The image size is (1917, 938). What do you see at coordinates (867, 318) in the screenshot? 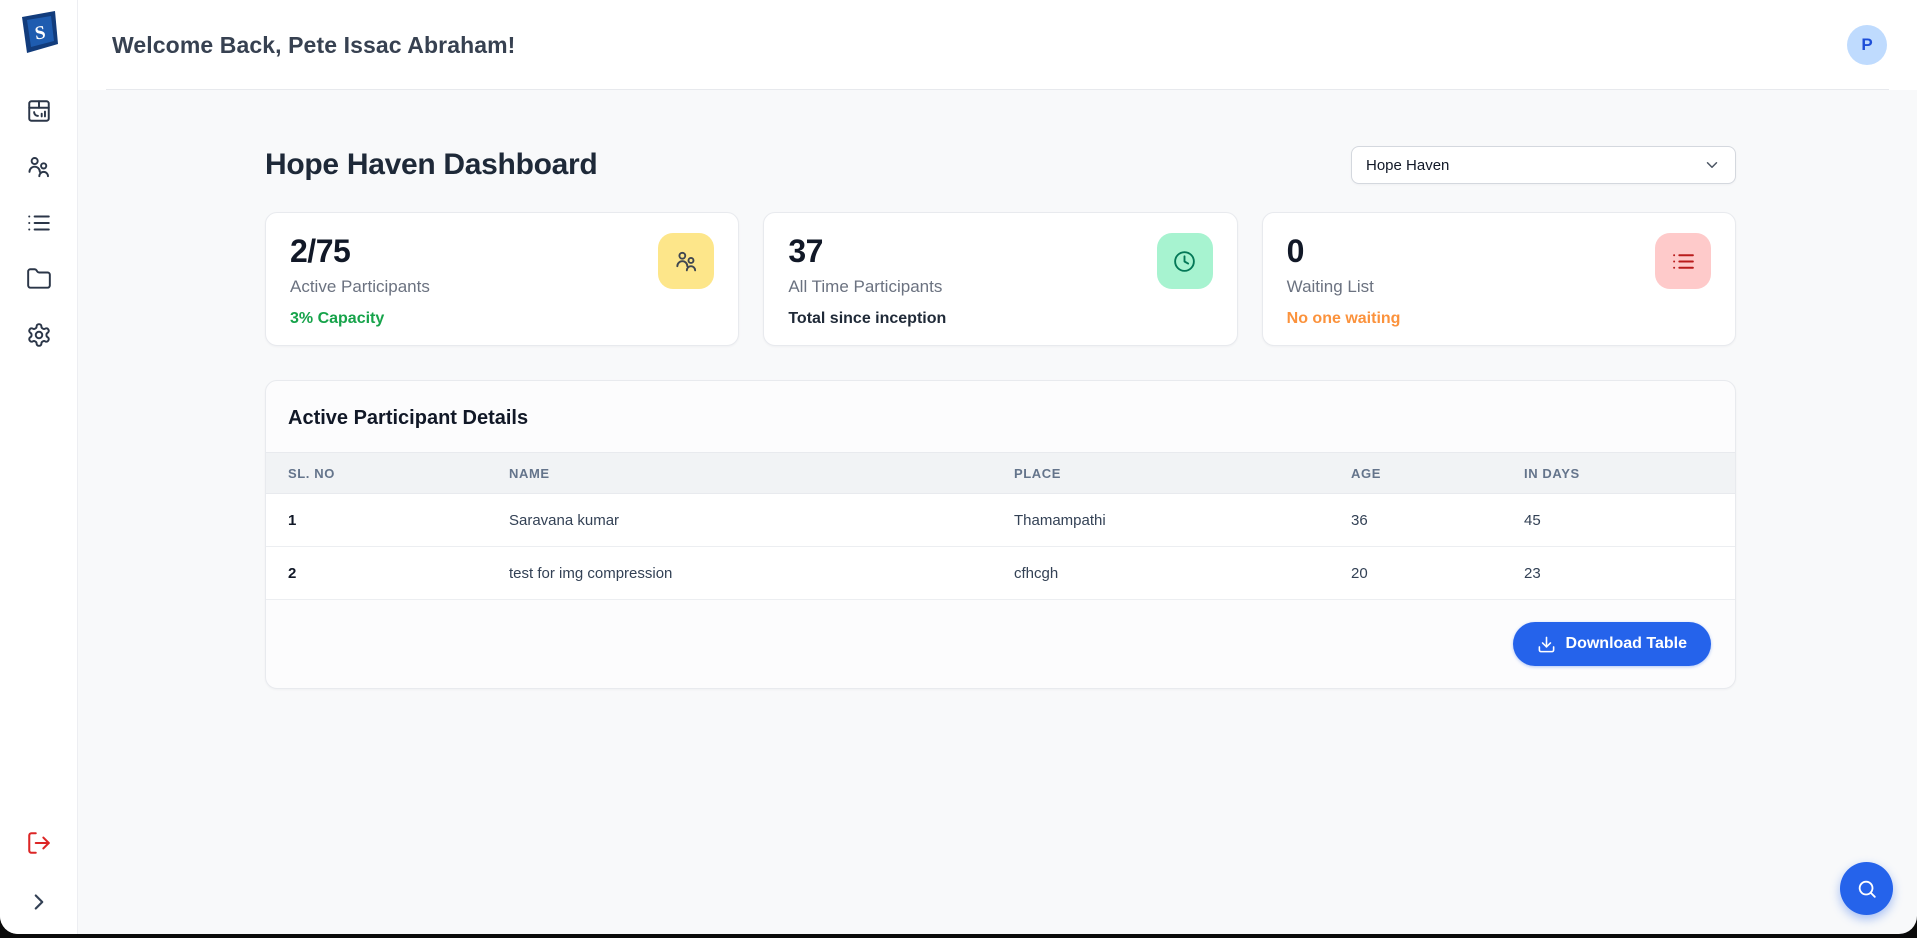
I see `stat-status: Total since inception` at bounding box center [867, 318].